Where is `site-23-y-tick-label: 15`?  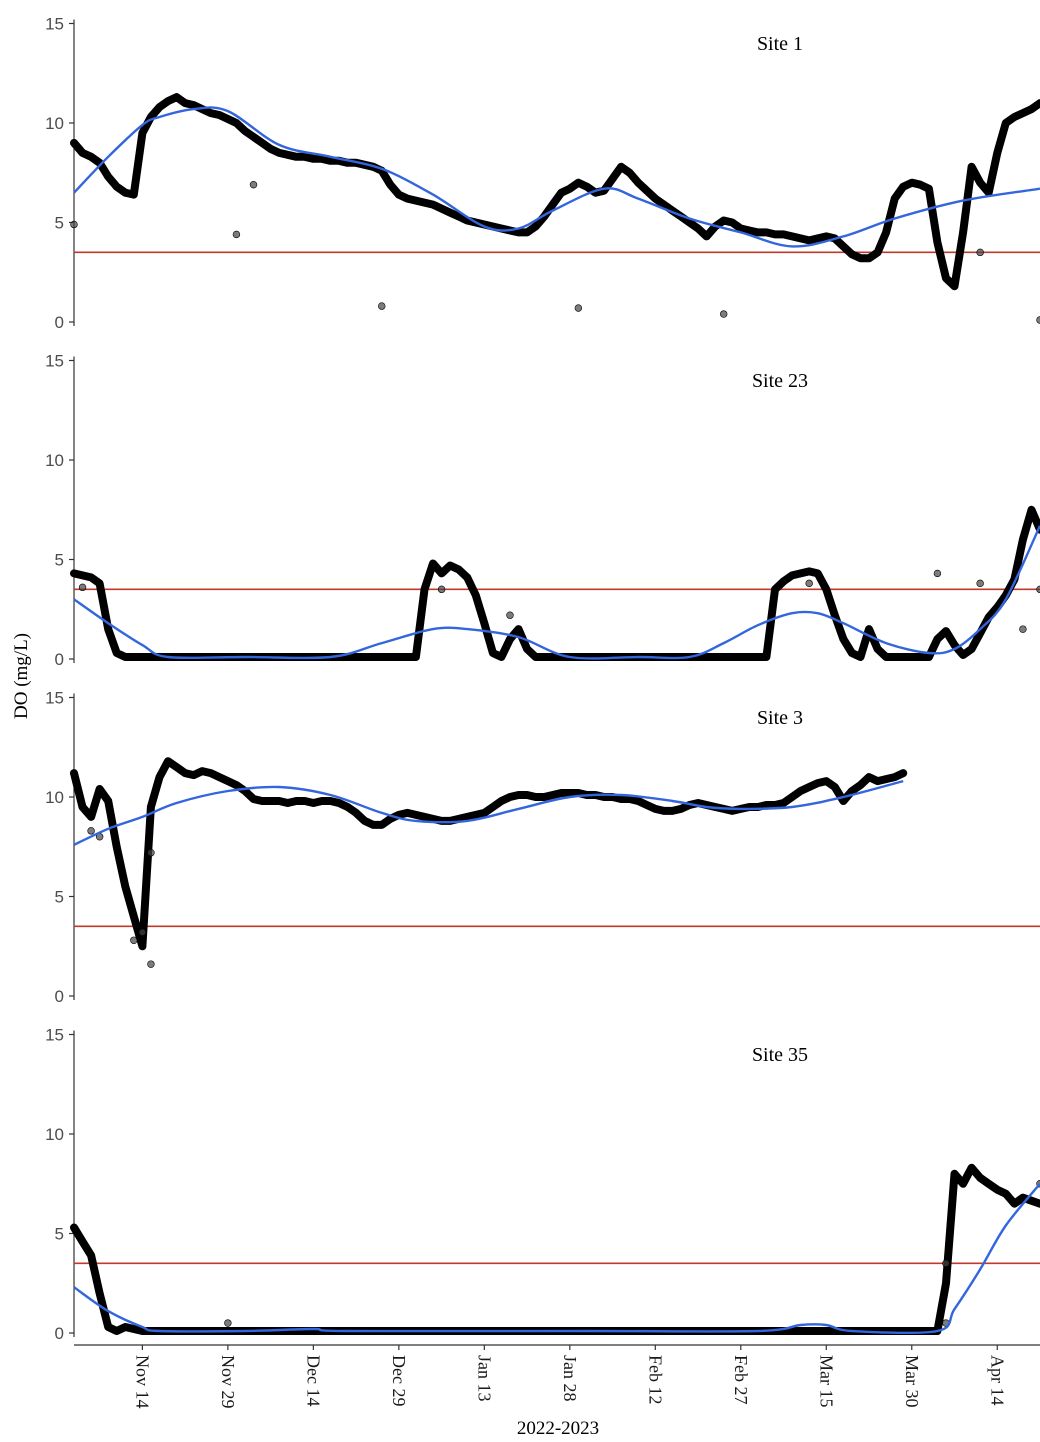
site-23-y-tick-label: 15 is located at coordinates (54, 361).